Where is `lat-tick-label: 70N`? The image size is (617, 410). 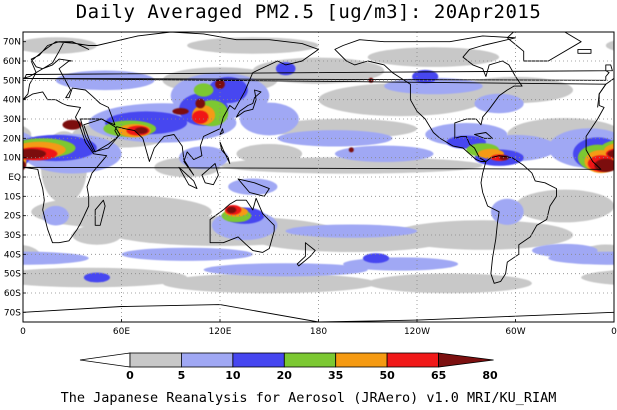
lat-tick-label: 70N is located at coordinates (12, 43).